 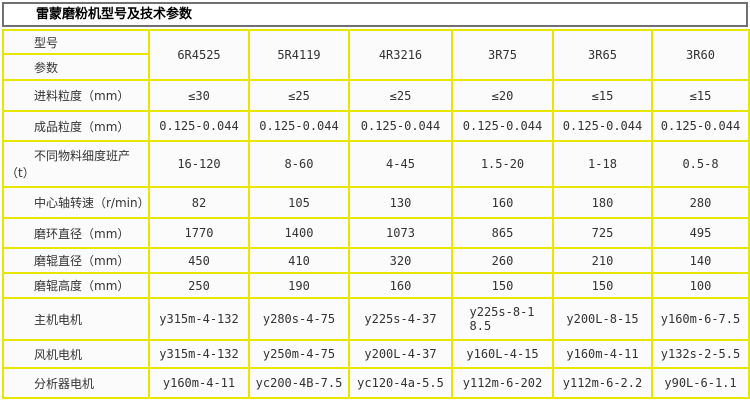 What do you see at coordinates (76, 354) in the screenshot?
I see `row-label: 风机电机` at bounding box center [76, 354].